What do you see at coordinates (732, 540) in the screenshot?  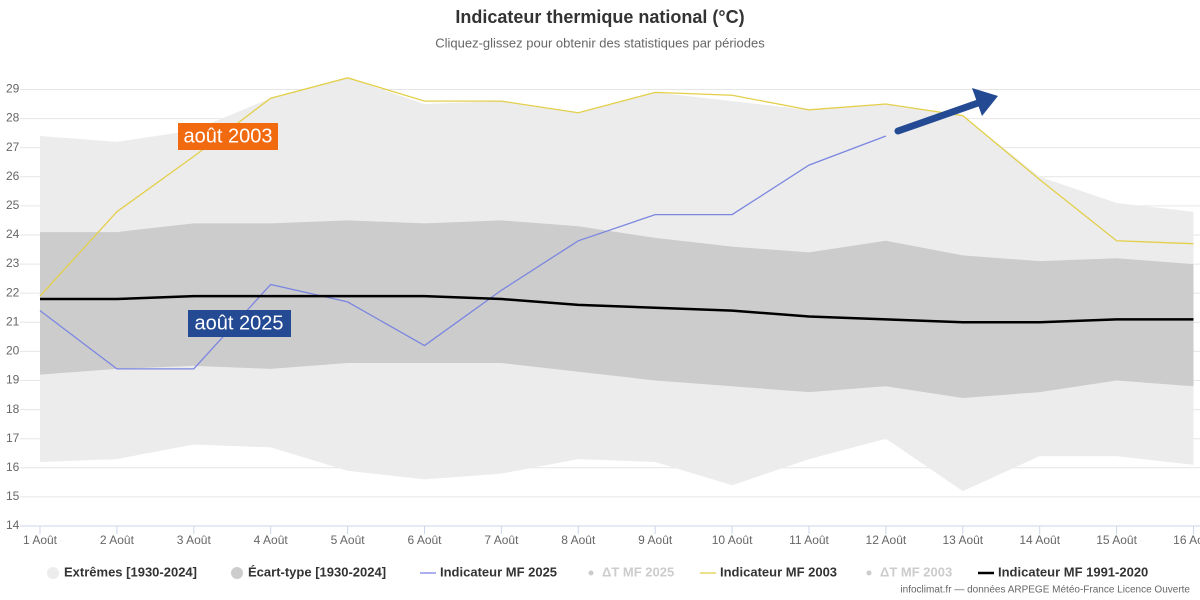 I see `x-tick-label: 10 Août` at bounding box center [732, 540].